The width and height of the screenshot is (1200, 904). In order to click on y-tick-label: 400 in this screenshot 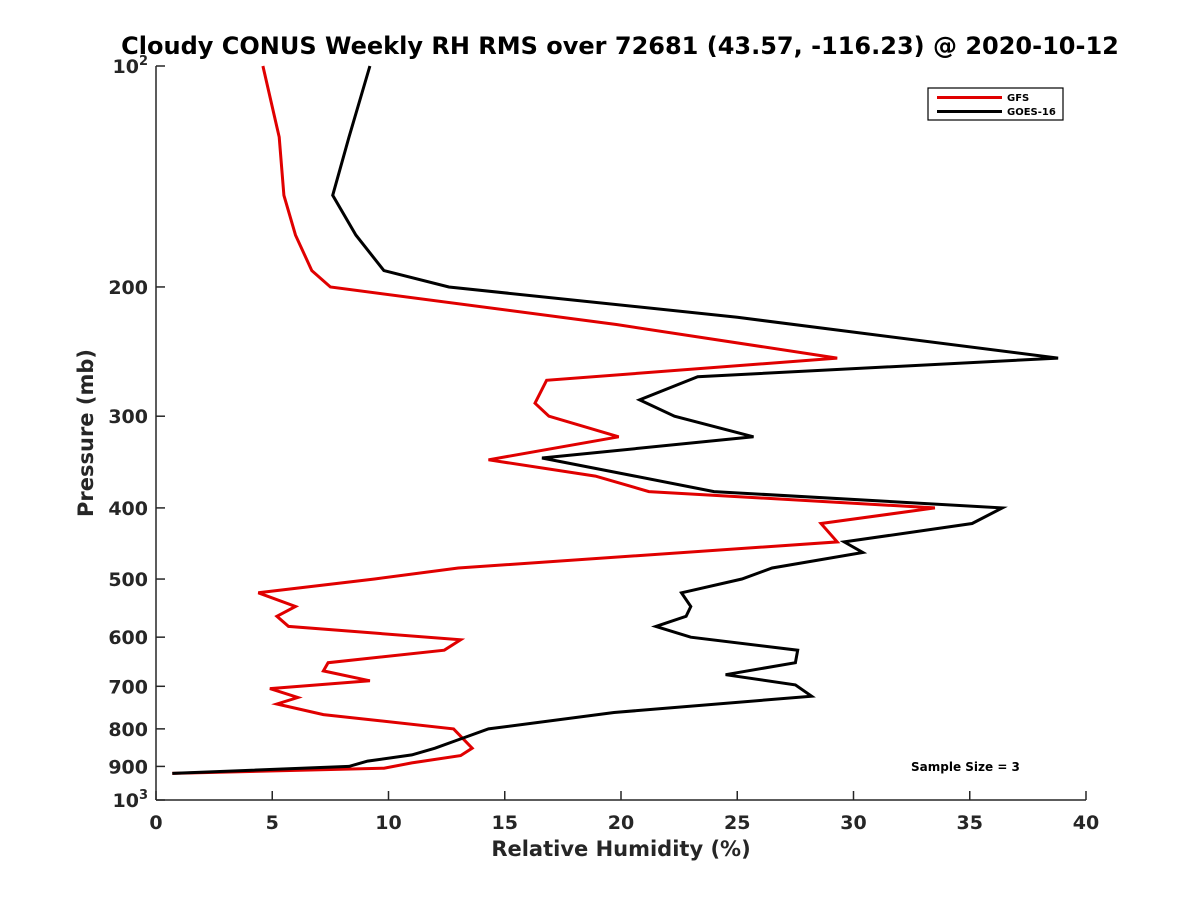, I will do `click(128, 509)`.